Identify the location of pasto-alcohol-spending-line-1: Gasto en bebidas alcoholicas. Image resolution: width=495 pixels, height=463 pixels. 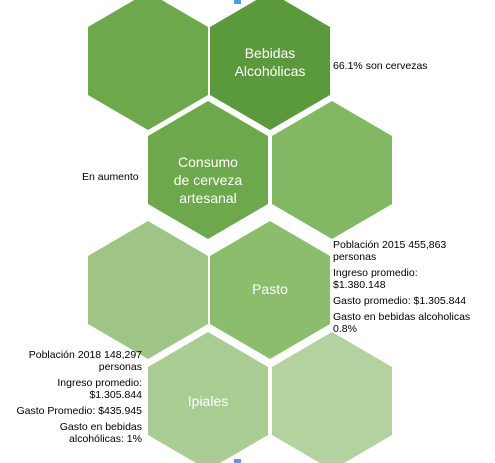
(402, 317).